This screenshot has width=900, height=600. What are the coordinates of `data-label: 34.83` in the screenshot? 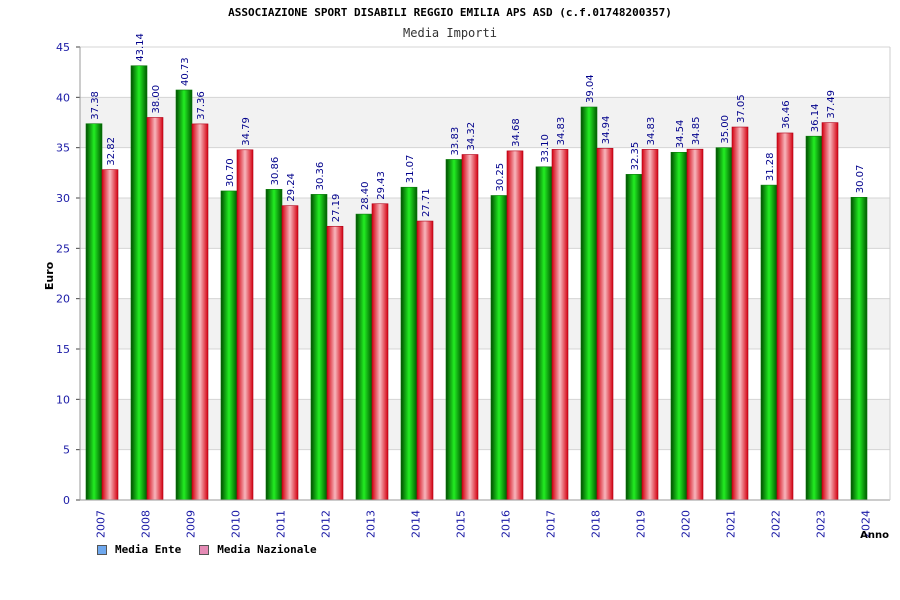 It's located at (651, 131).